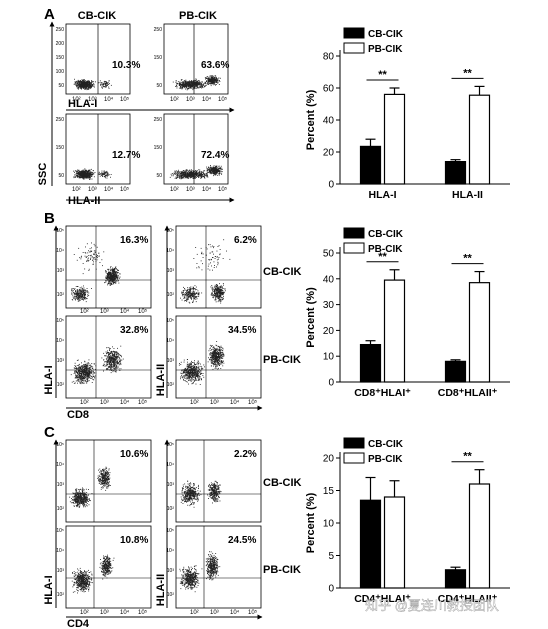 The image size is (548, 629). I want to click on yaxis-label-b-hla1: HLA-I, so click(49, 379).